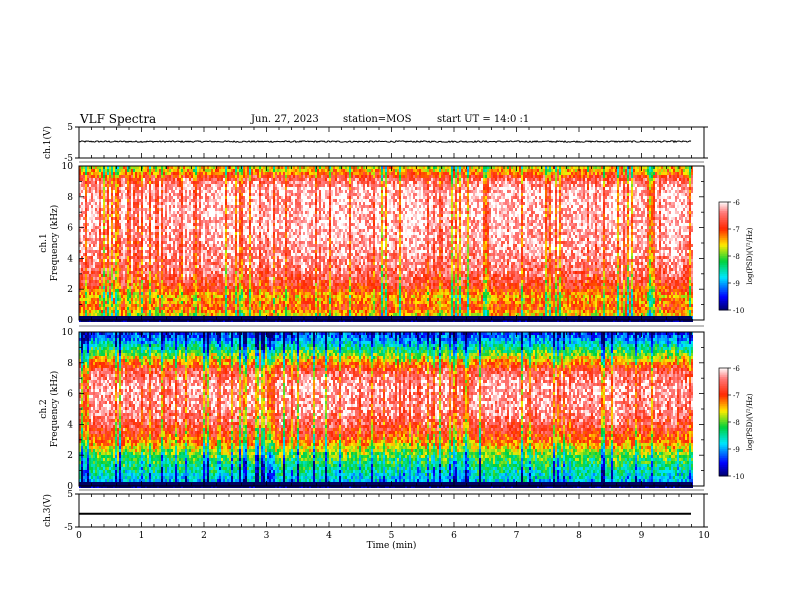  Describe the element at coordinates (54, 409) in the screenshot. I see `ch2-spectrogram-ylabel-frequency: Frequency (kHz)` at that location.